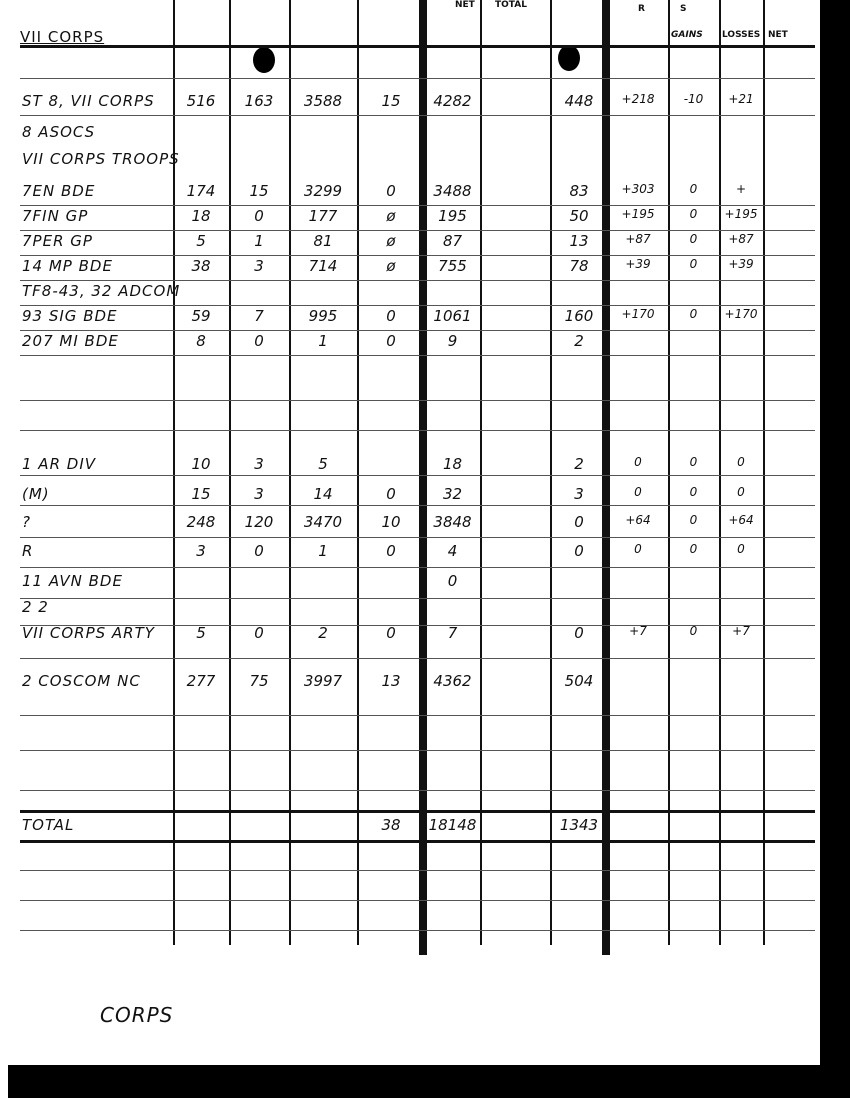 This screenshot has height=1098, width=850. I want to click on table-cell: 7, so click(259, 316).